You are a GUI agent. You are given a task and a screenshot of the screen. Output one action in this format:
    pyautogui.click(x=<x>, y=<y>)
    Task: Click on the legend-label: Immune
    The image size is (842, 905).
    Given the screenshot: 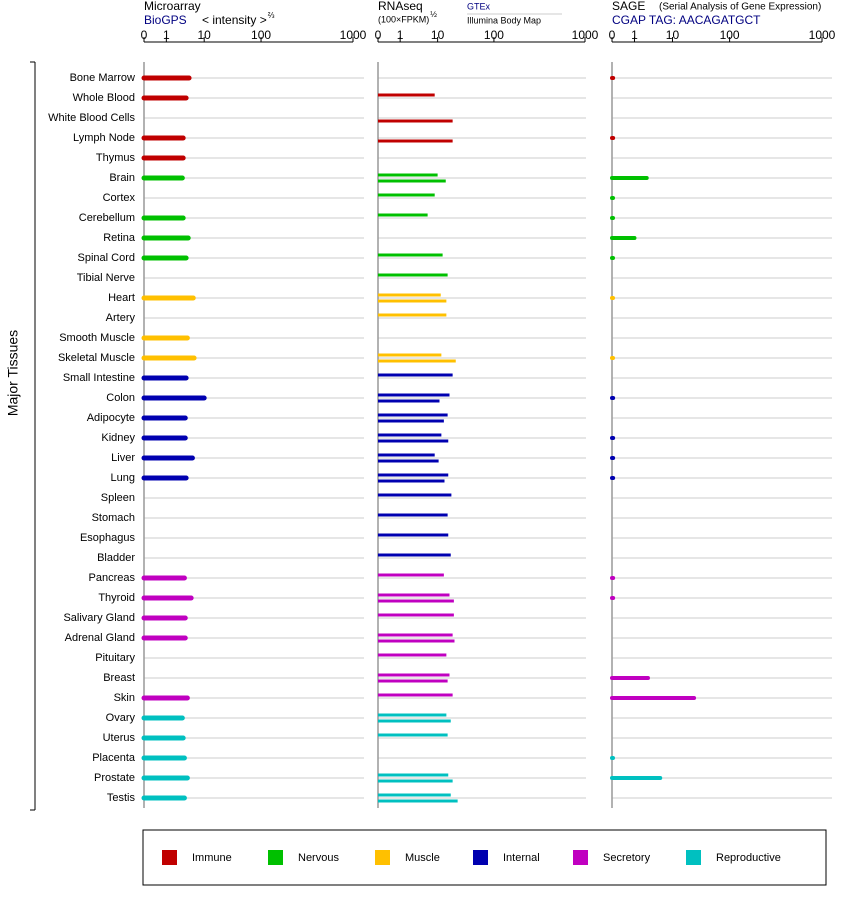 What is the action you would take?
    pyautogui.click(x=212, y=858)
    